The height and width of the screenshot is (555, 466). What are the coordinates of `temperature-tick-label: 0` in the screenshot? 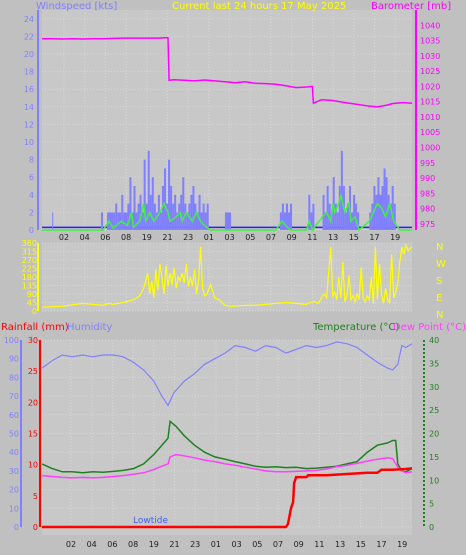 It's located at (431, 527).